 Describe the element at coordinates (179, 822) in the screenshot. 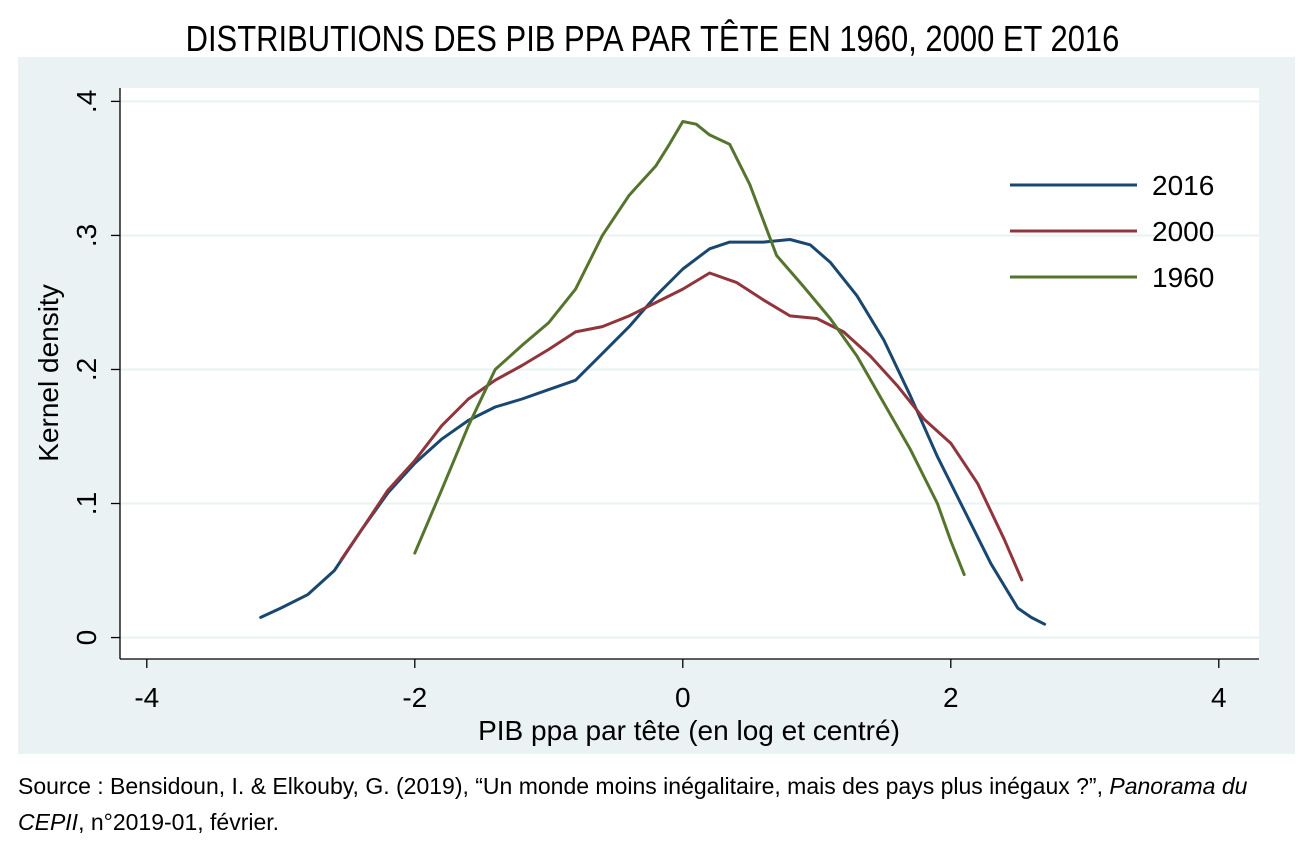

I see `source-suffix: , n°2019-01, février.` at that location.